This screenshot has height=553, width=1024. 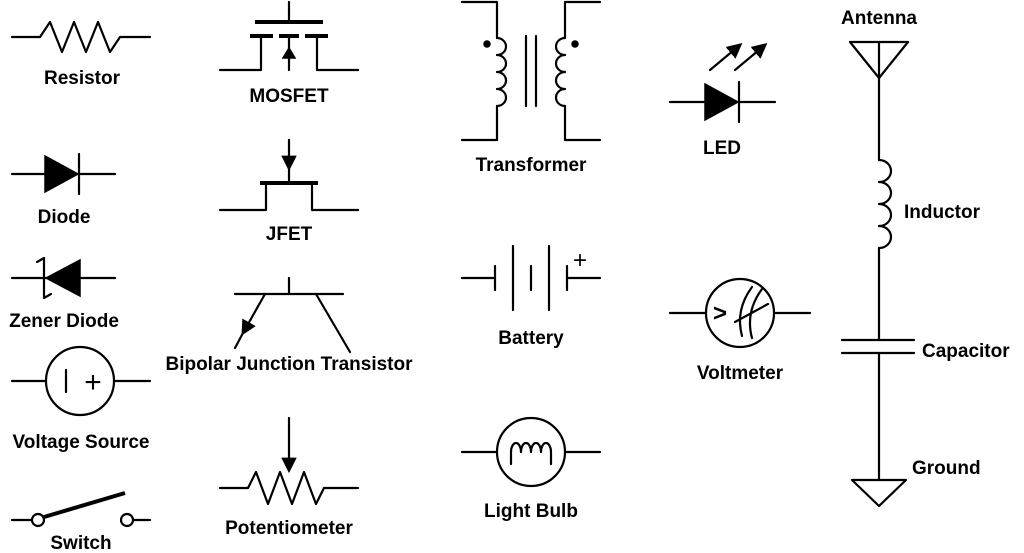 I want to click on led-label: LED, so click(x=722, y=148).